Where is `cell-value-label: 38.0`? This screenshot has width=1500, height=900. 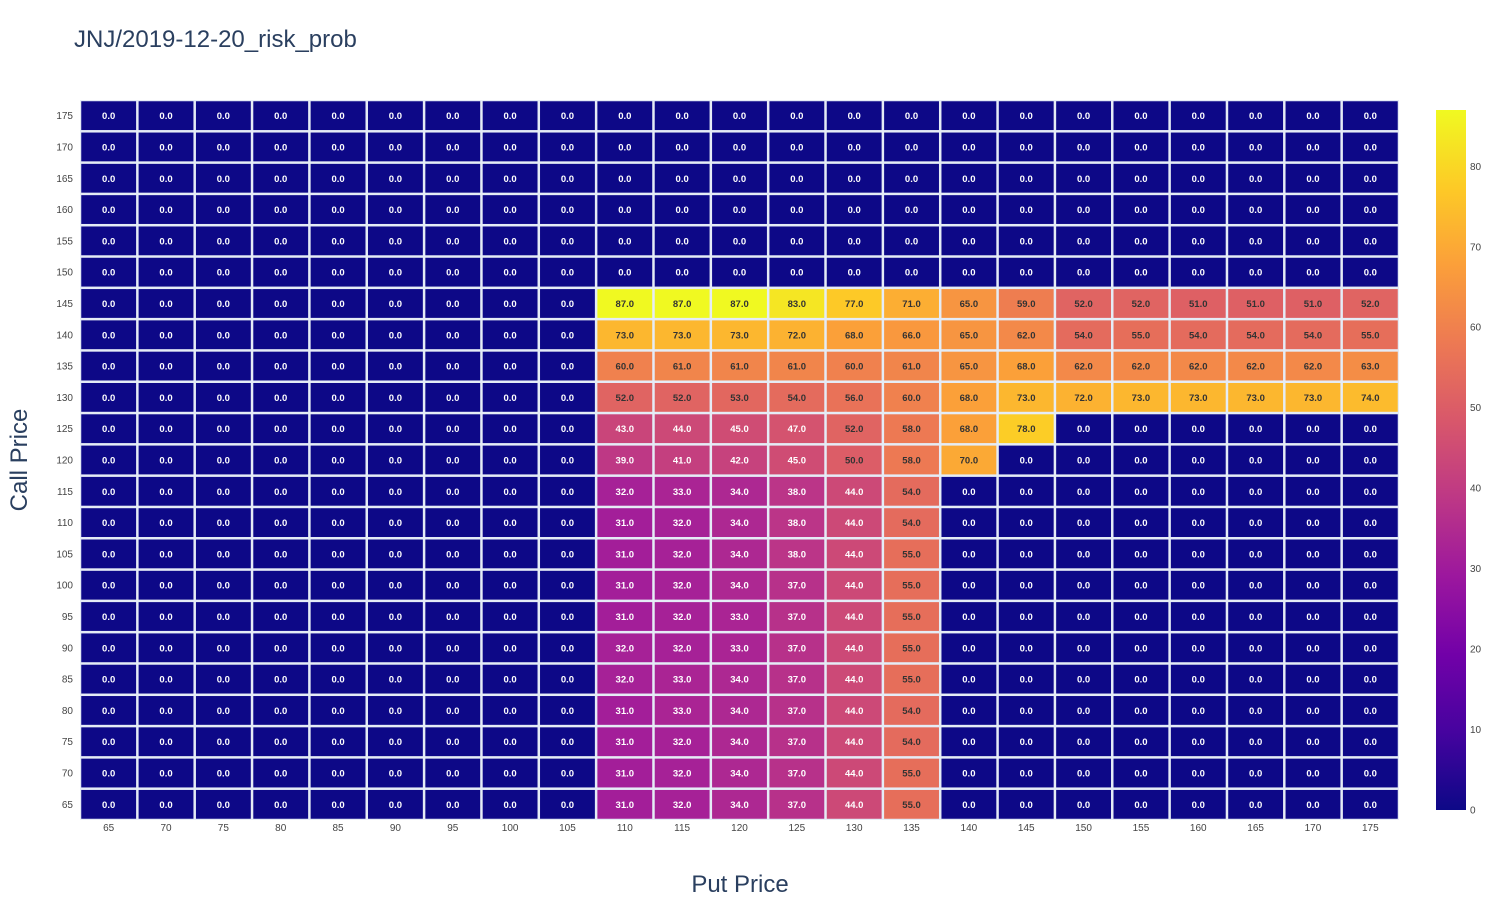 cell-value-label: 38.0 is located at coordinates (797, 554).